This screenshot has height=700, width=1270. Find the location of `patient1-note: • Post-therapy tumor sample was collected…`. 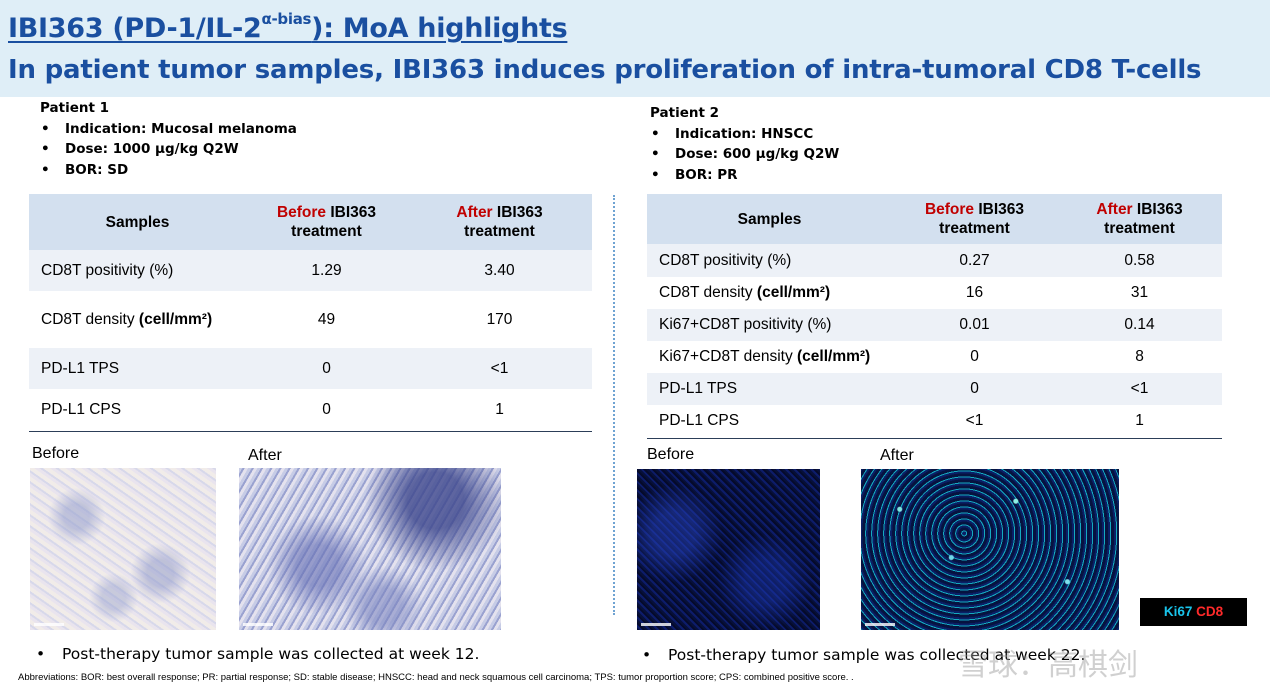

patient1-note: • Post-therapy tumor sample was collected… is located at coordinates (258, 654).